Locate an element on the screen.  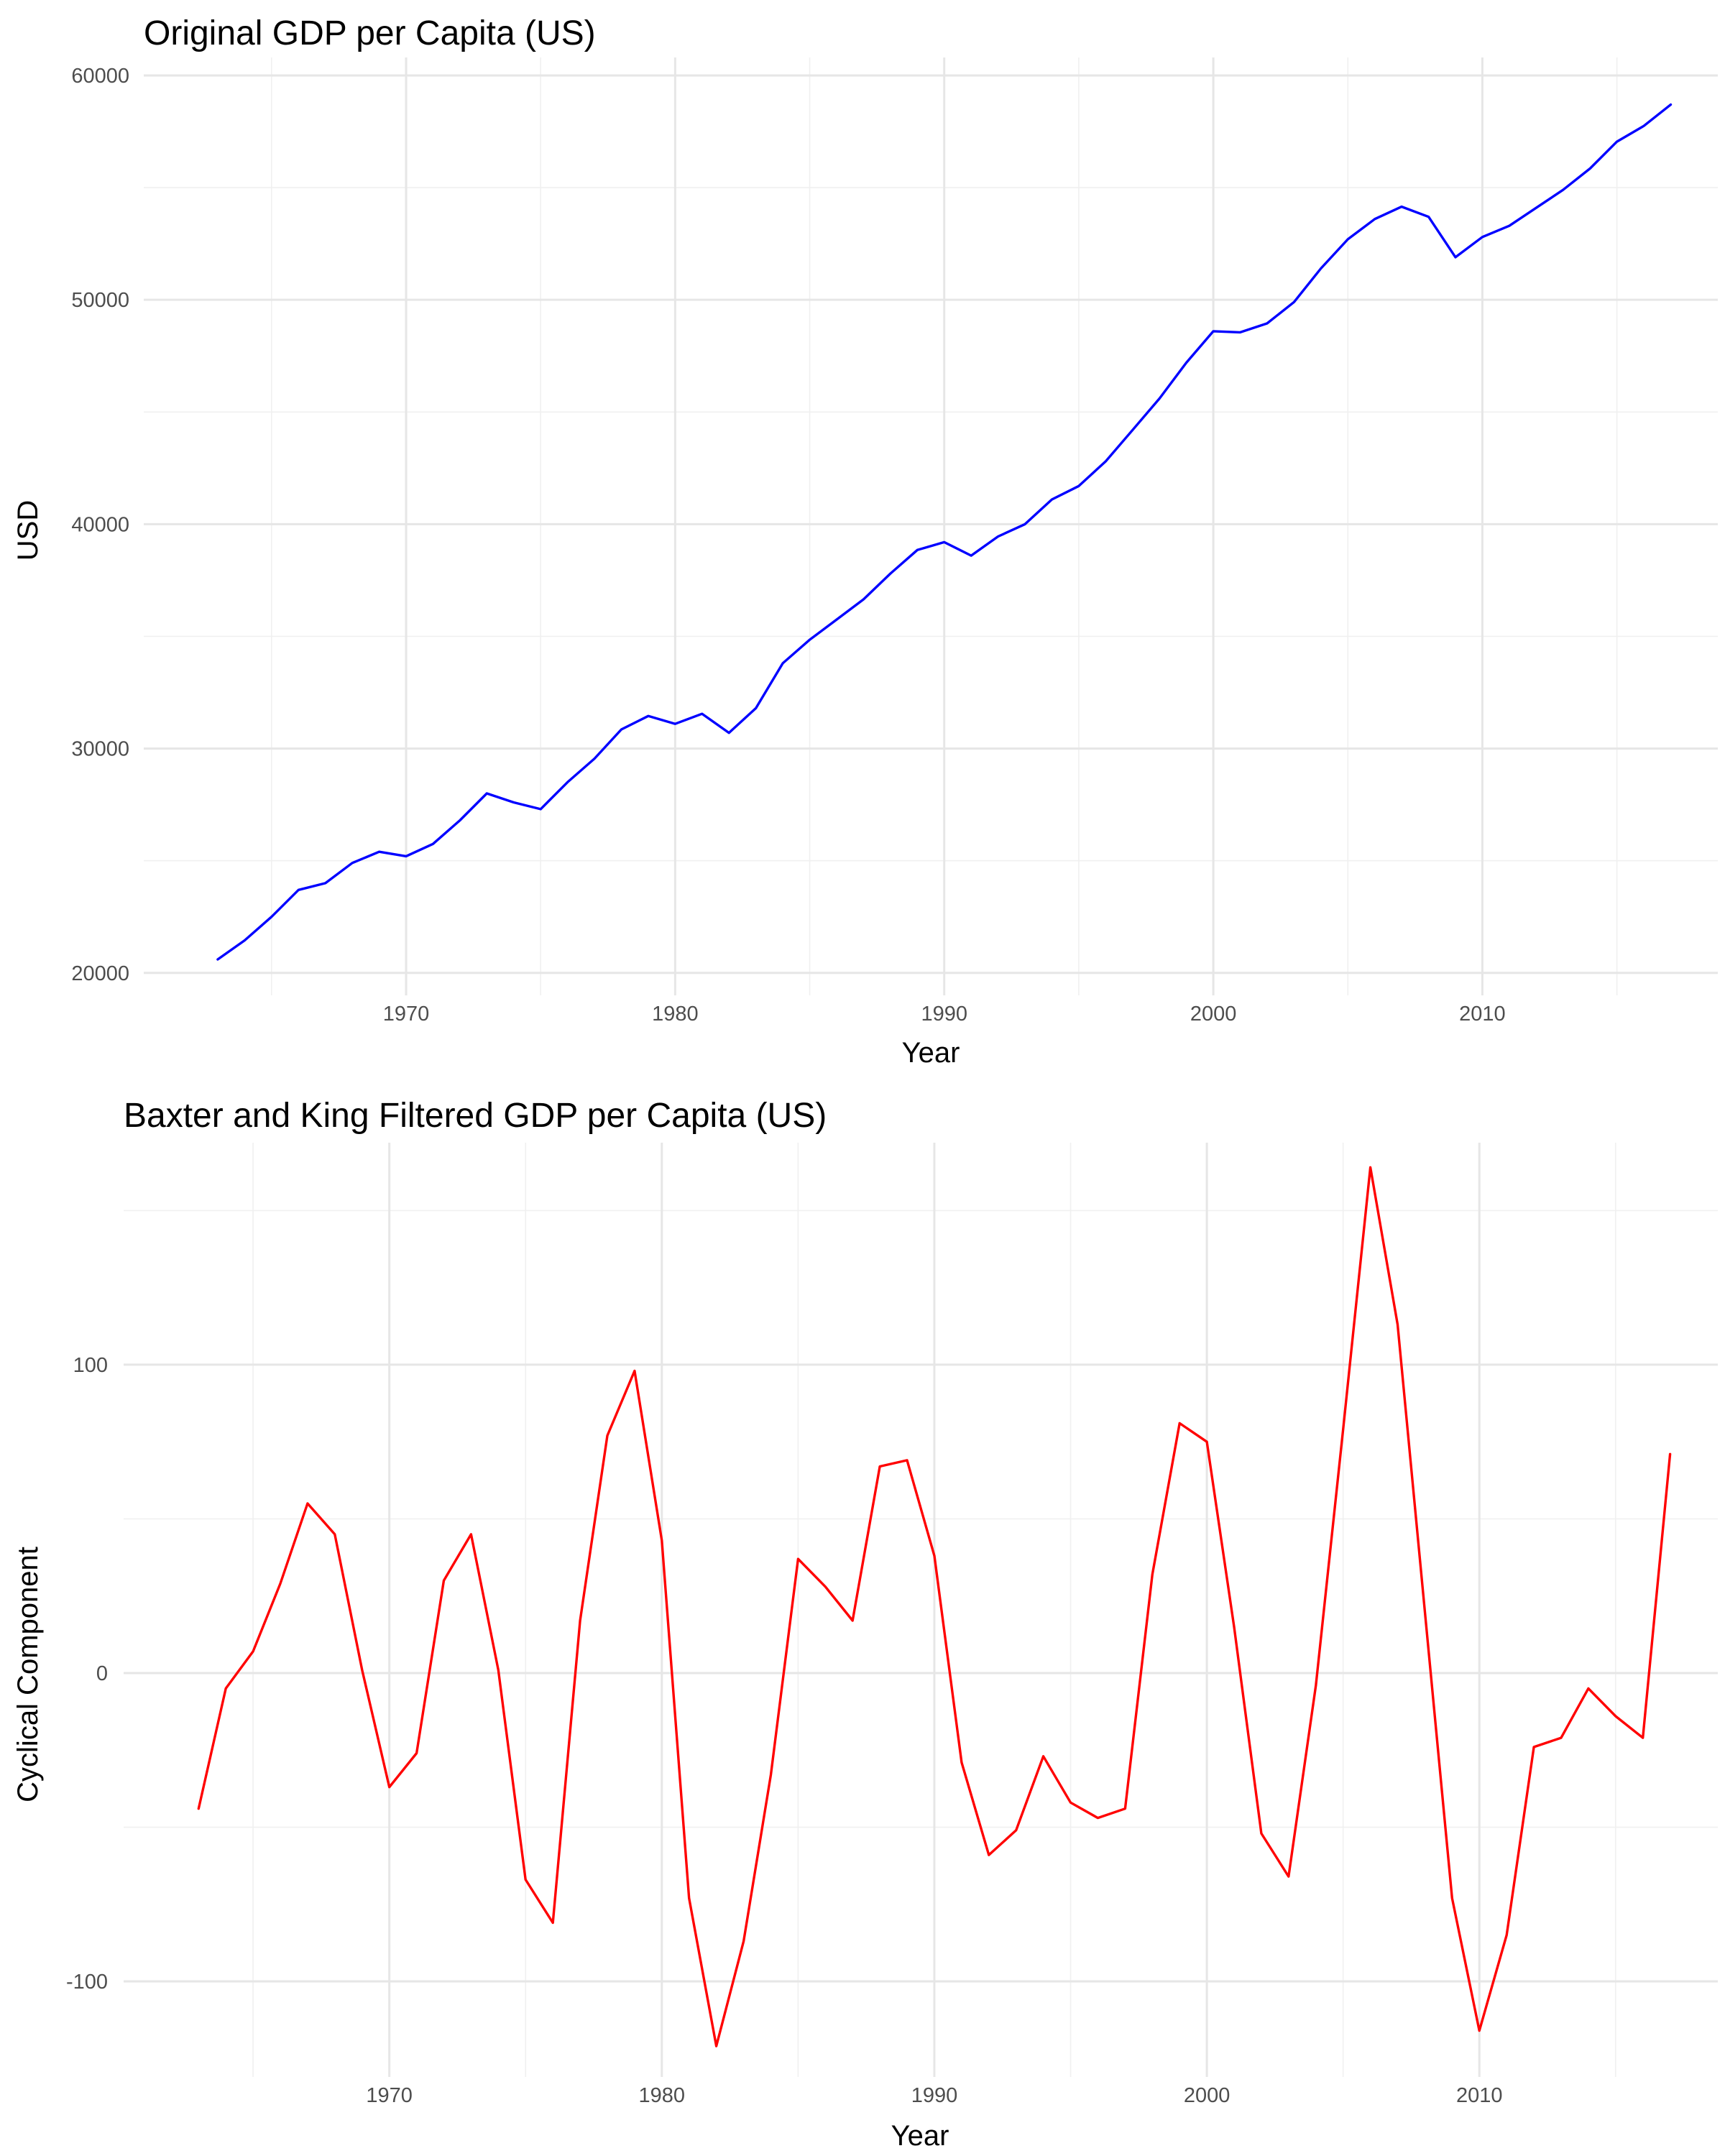
gdp-filtered-y-tick-label: 100 is located at coordinates (90, 1366).